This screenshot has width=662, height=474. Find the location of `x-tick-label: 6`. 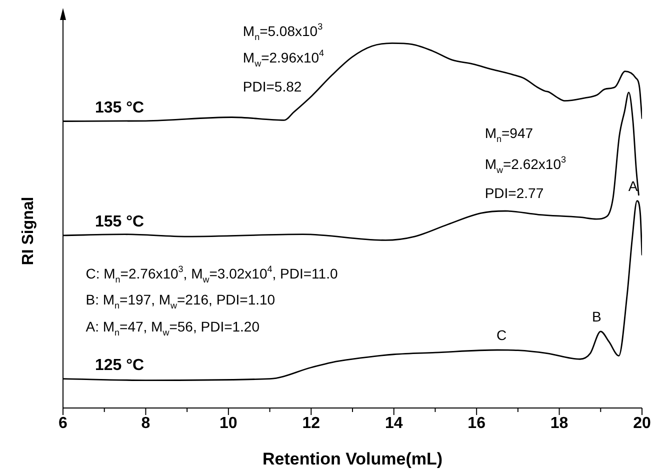

x-tick-label: 6 is located at coordinates (63, 423).